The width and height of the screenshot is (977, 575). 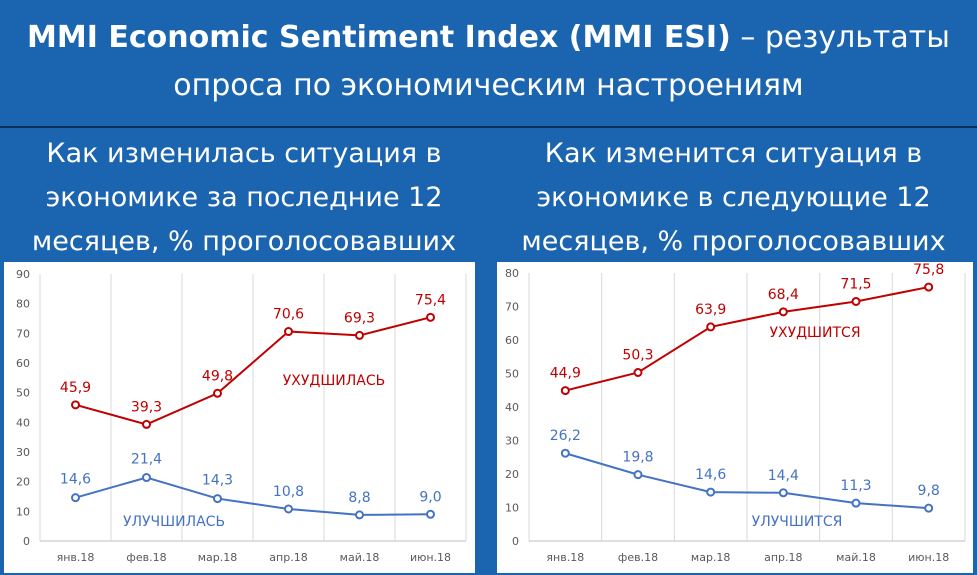 I want to click on series-name-label: УХУДШИТСЯ, so click(x=814, y=333).